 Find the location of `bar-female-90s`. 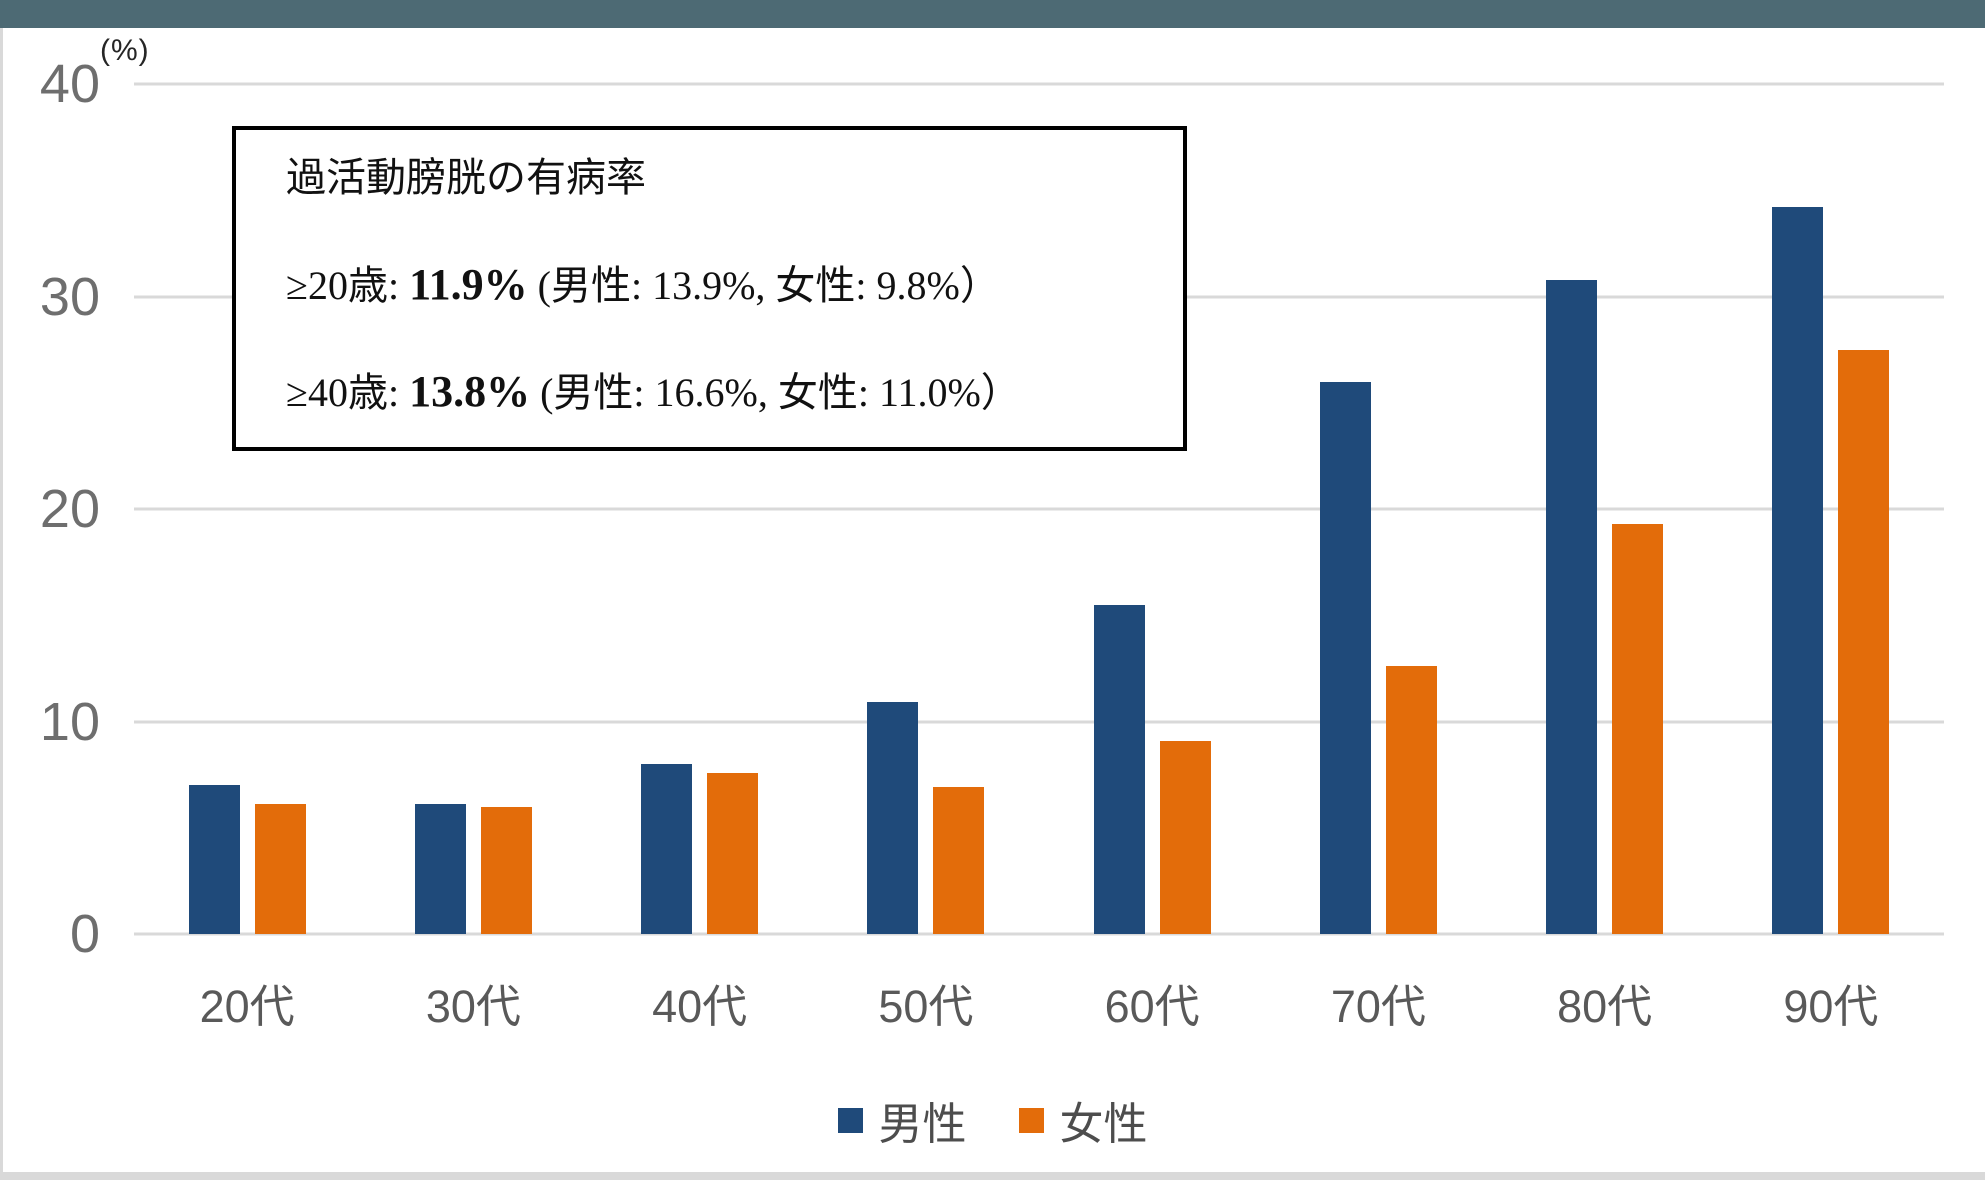

bar-female-90s is located at coordinates (1864, 641).